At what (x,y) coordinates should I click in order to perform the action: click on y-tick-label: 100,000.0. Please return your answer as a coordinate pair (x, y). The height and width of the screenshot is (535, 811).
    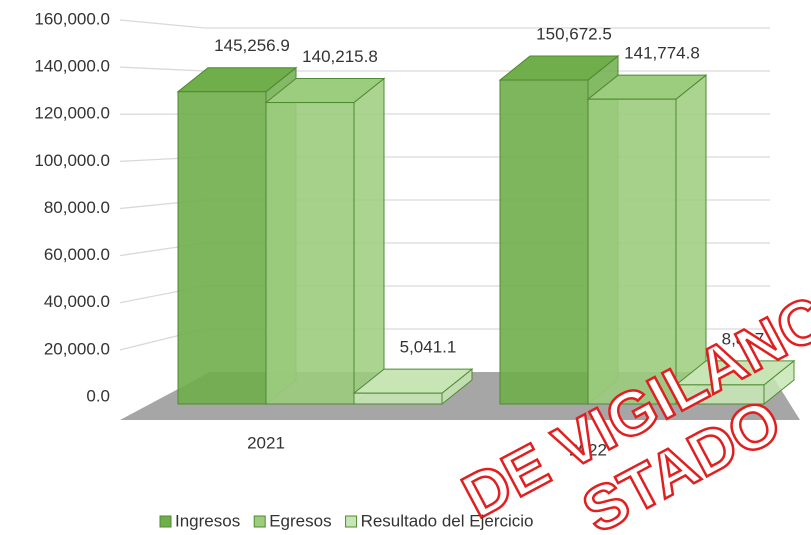
    Looking at the image, I should click on (72, 160).